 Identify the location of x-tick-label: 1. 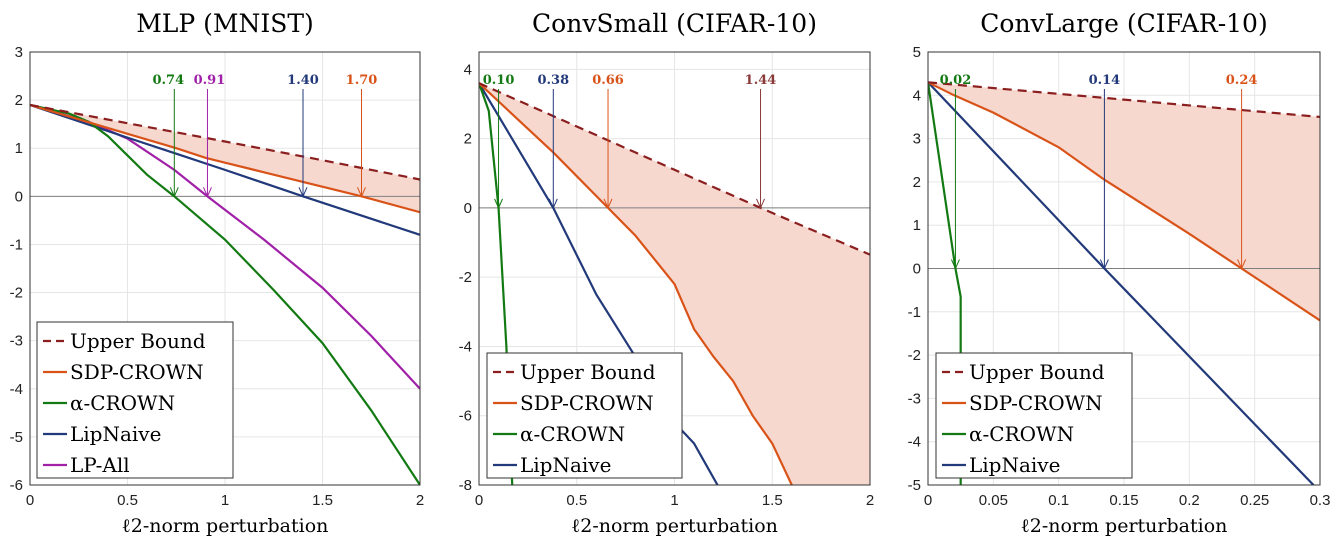
(225, 500).